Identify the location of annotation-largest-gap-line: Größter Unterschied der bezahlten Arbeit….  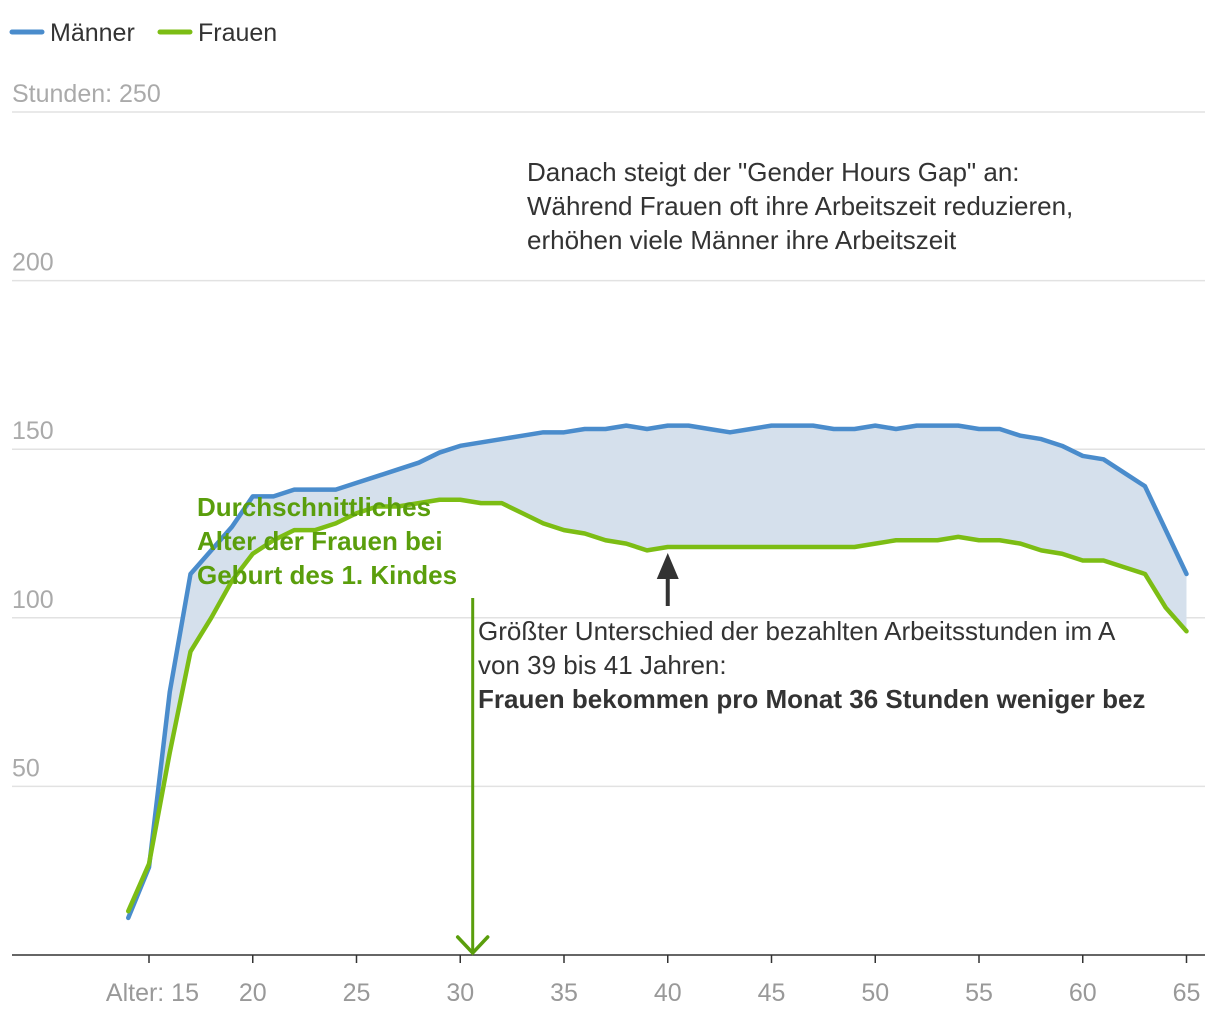
(797, 631).